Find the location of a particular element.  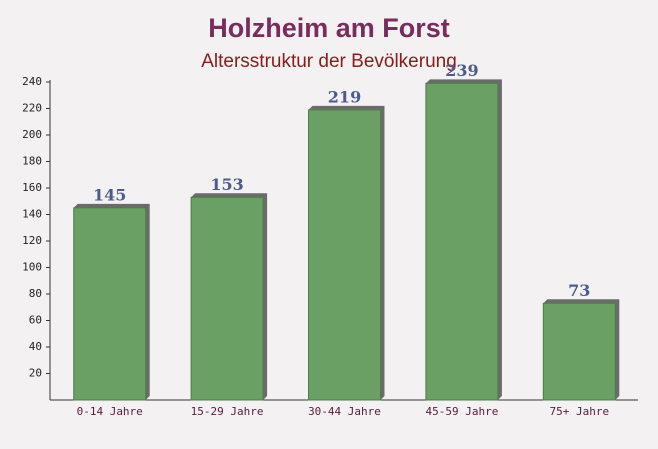

value-label: 239 is located at coordinates (461, 70).